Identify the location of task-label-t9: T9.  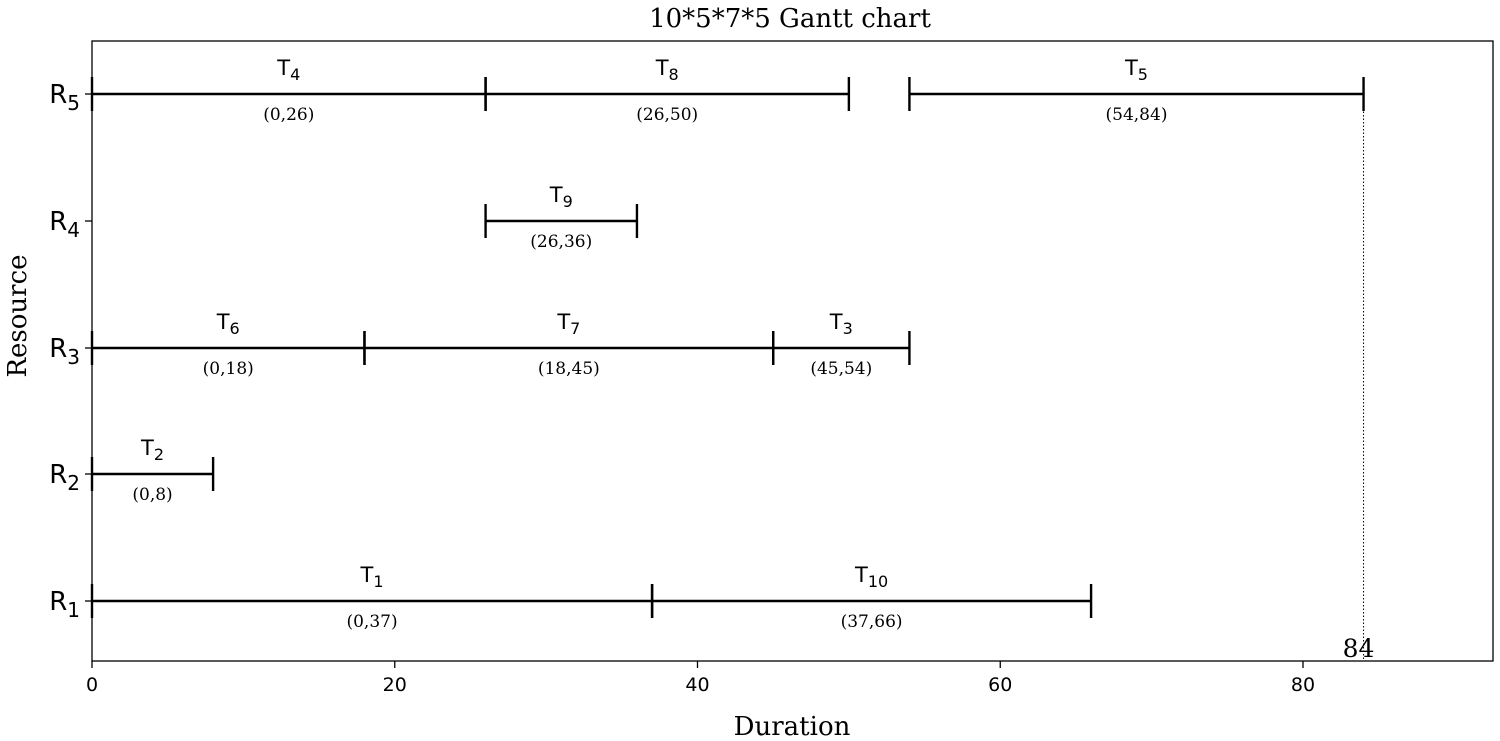
(561, 197).